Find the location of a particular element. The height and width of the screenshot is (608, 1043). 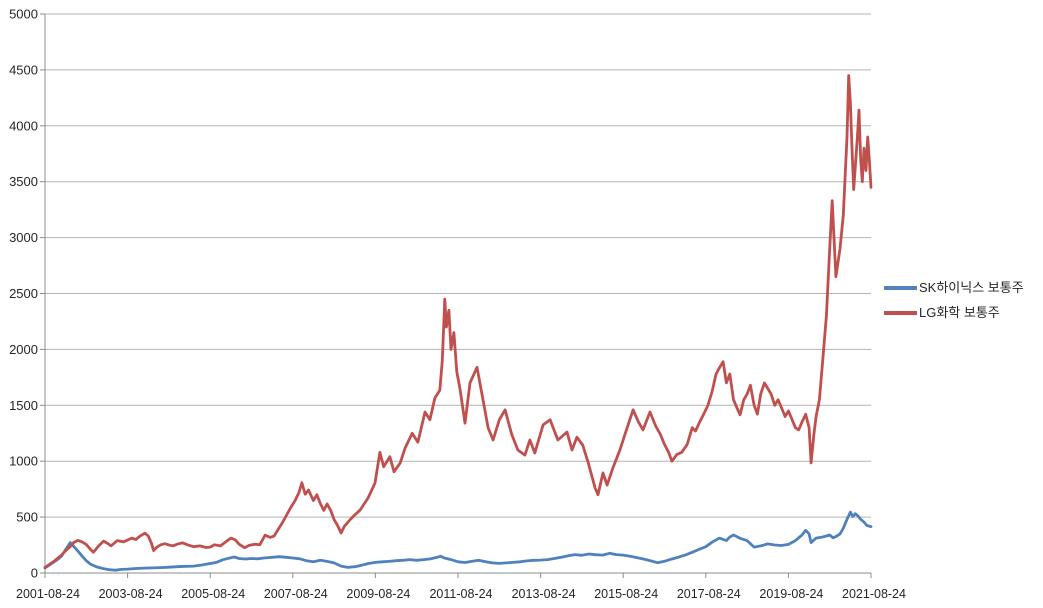

x-axis-tick-label: 2003-08-24 is located at coordinates (131, 594).